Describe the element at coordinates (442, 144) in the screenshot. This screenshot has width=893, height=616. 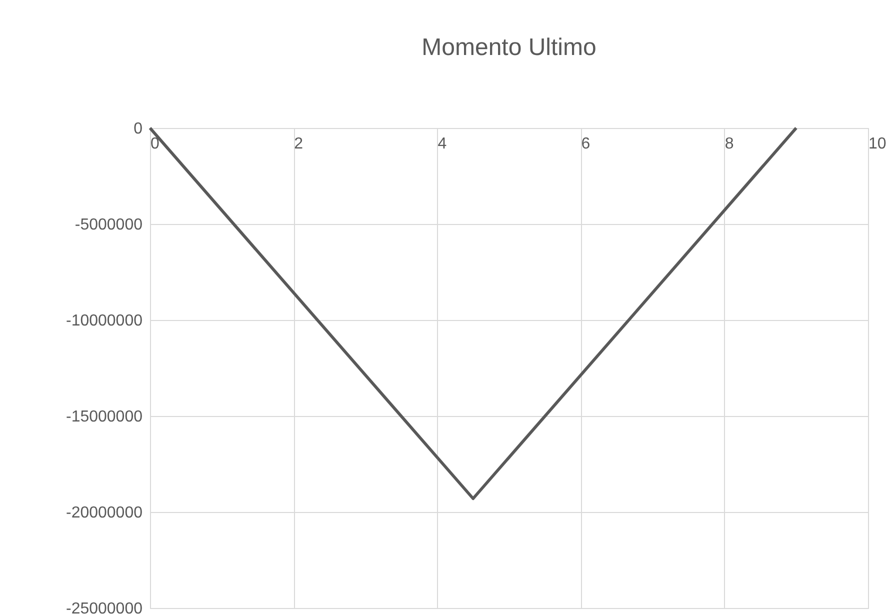
I see `x-tick-label: 4` at that location.